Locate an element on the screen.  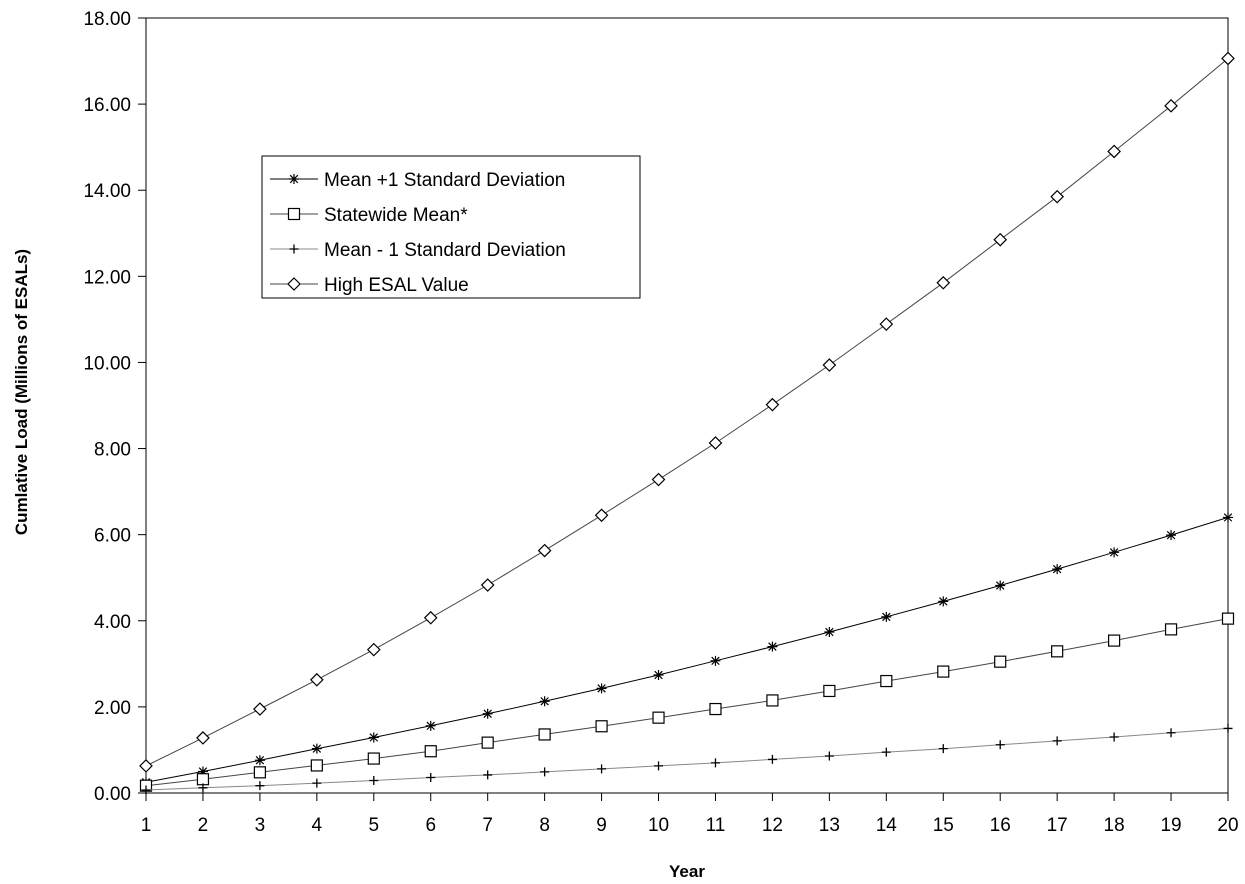
legend-label: High ESAL Value is located at coordinates (396, 285).